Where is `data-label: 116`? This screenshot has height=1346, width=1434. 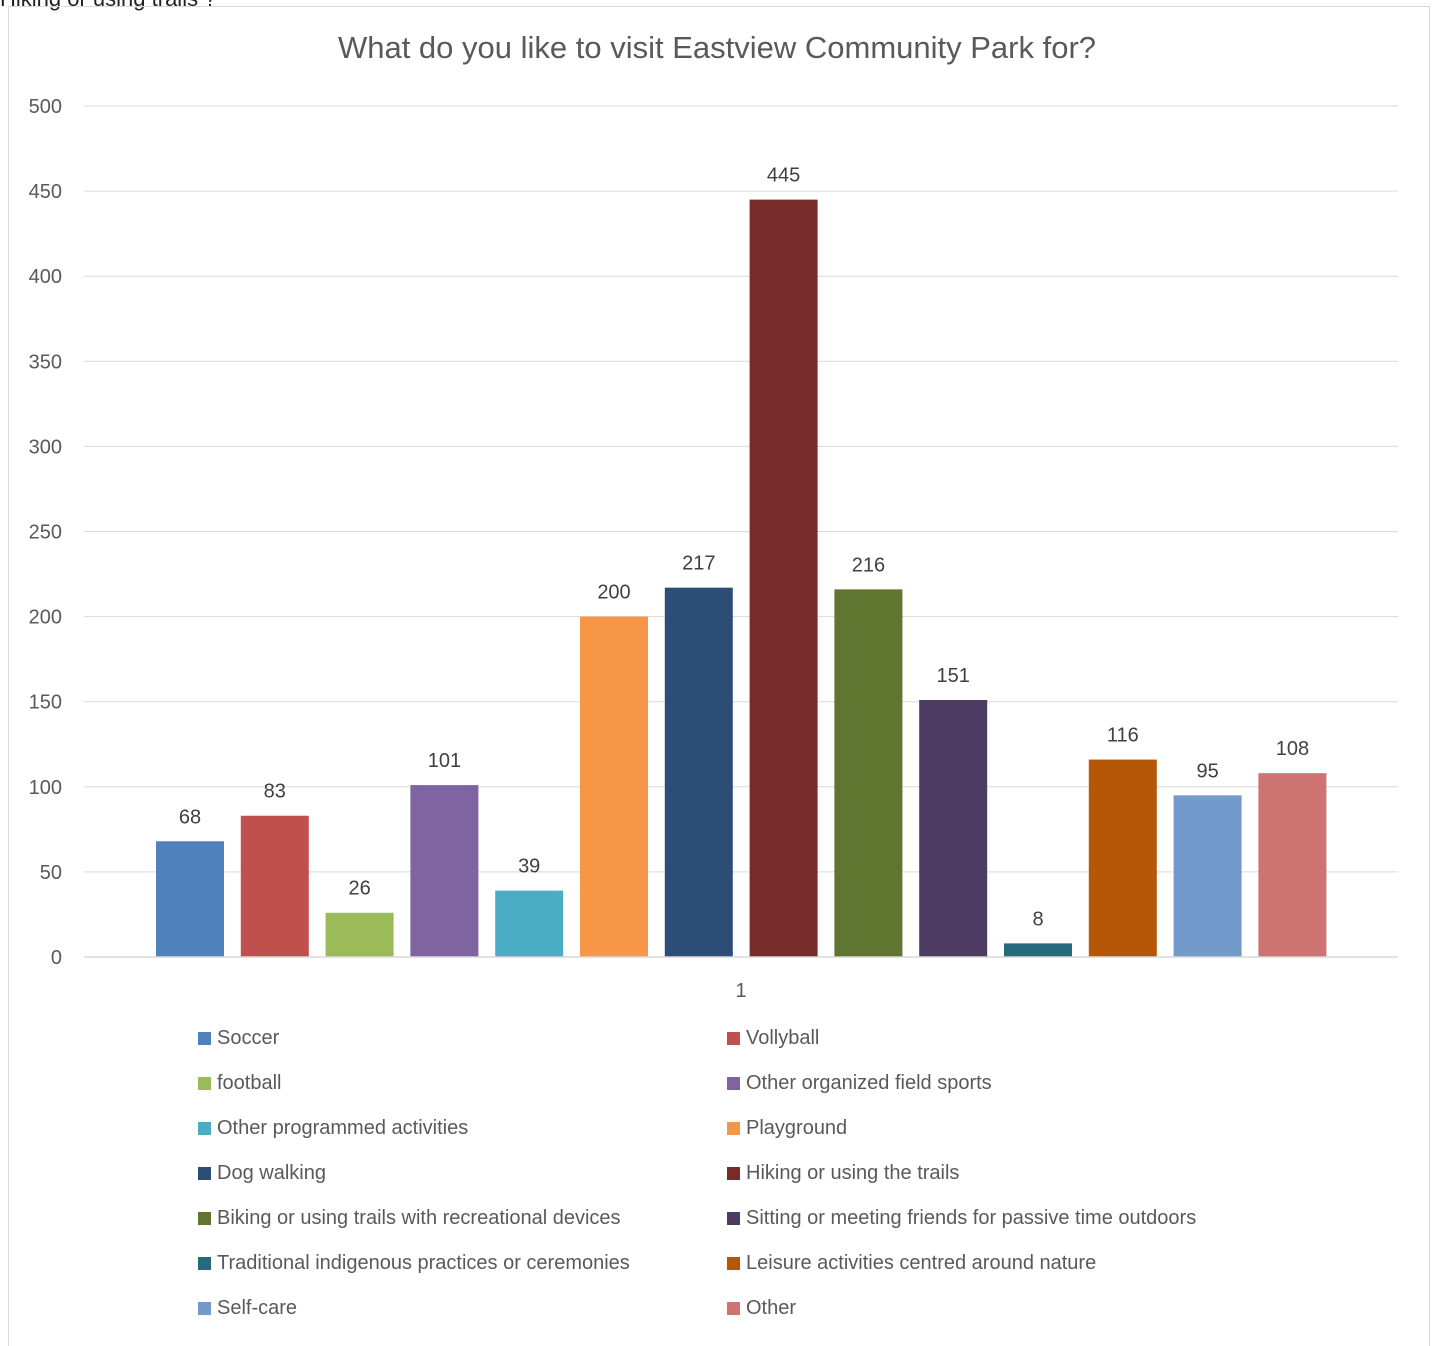
data-label: 116 is located at coordinates (1123, 736).